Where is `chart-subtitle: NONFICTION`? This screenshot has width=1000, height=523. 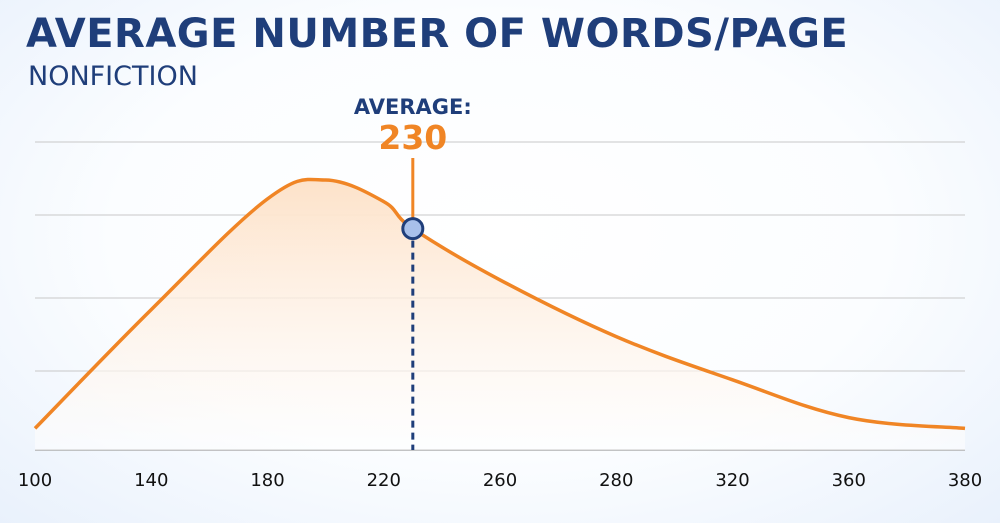
chart-subtitle: NONFICTION is located at coordinates (113, 76).